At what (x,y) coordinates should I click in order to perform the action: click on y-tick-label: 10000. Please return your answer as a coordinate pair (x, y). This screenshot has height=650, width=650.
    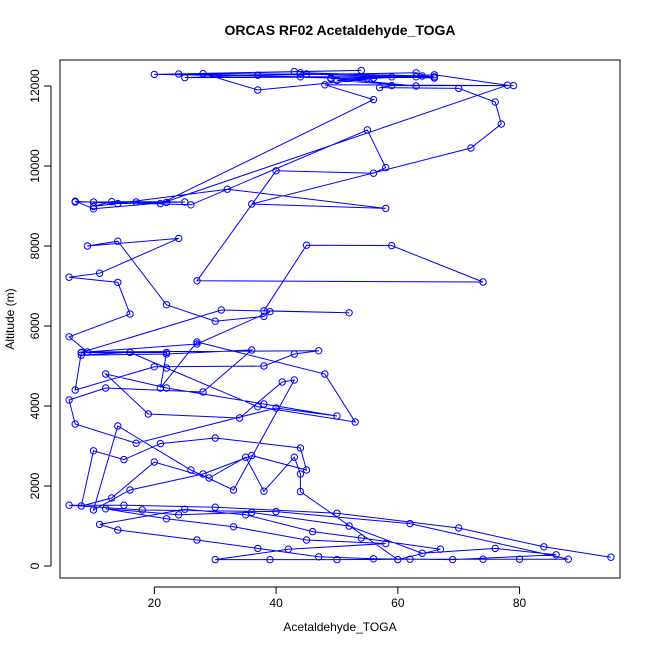
    Looking at the image, I should click on (35, 166).